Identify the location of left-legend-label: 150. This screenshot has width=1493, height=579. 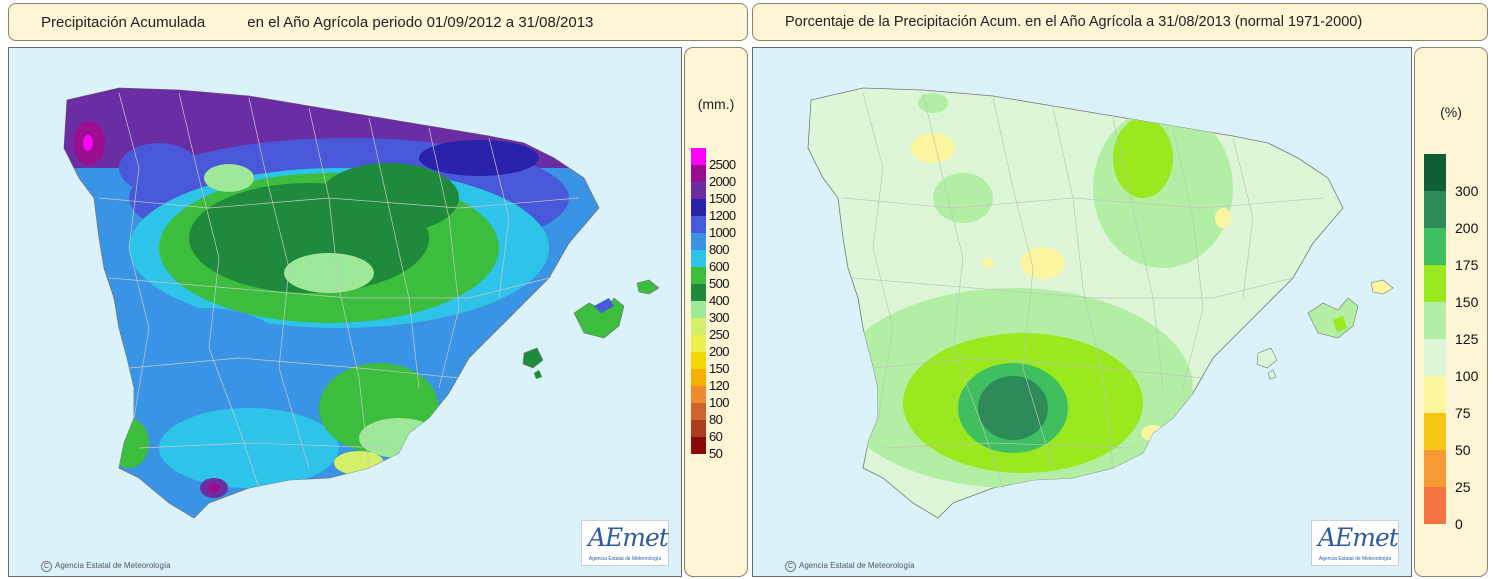
(719, 368).